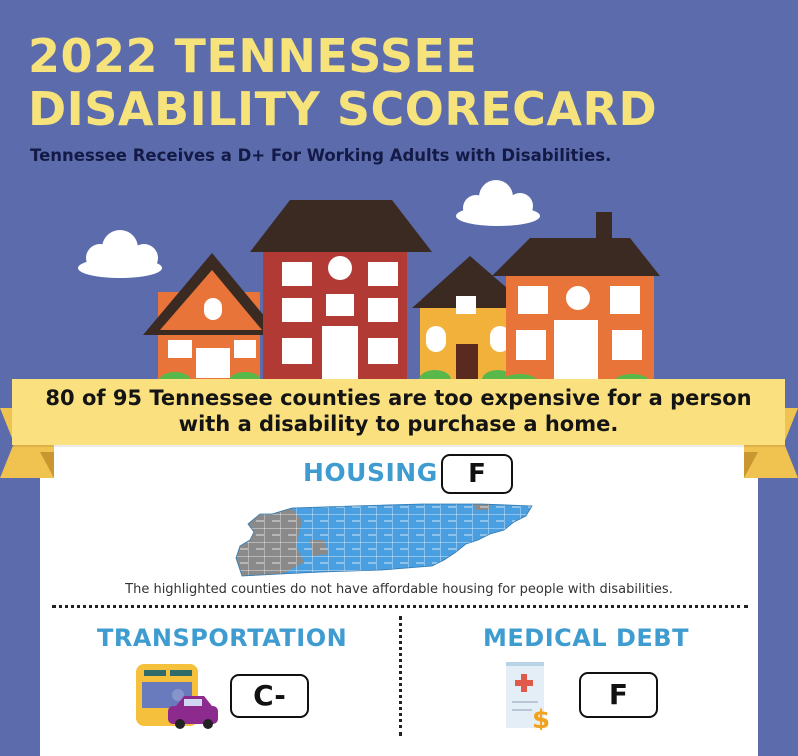 The width and height of the screenshot is (798, 756). What do you see at coordinates (400, 606) in the screenshot?
I see `horizontal-divider` at bounding box center [400, 606].